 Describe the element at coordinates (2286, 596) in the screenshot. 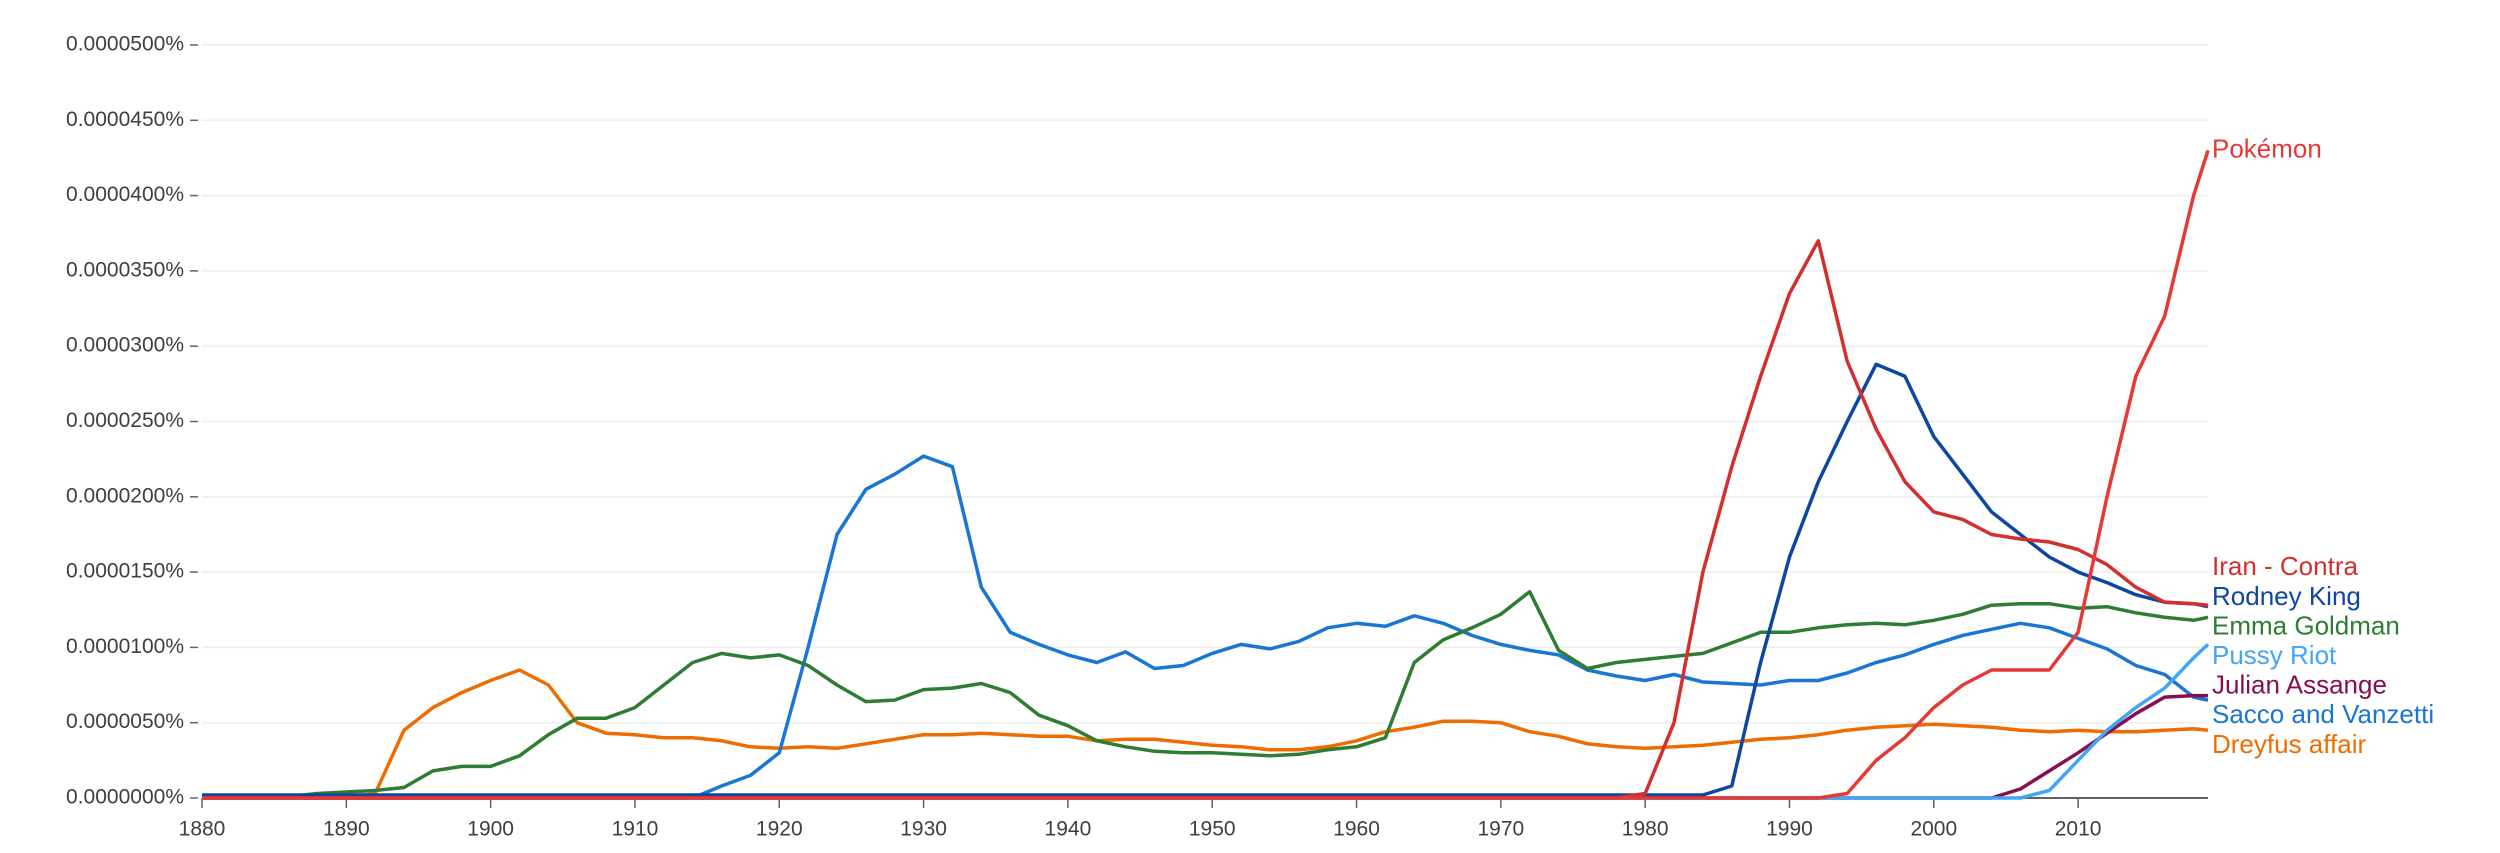

I see `legend-label: Rodney King` at that location.